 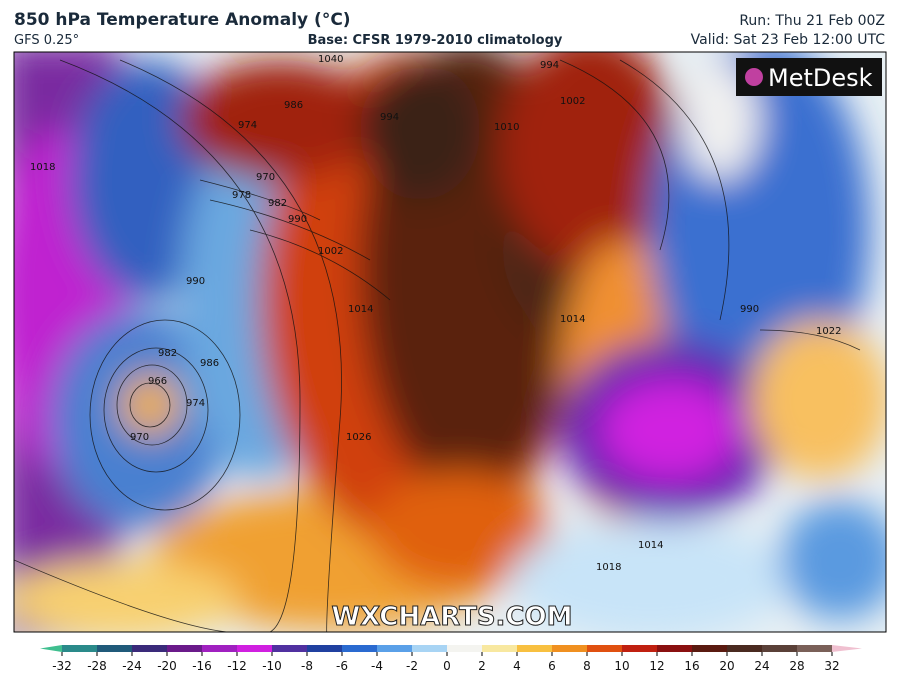 I want to click on colorbar-label: -10, so click(x=272, y=666).